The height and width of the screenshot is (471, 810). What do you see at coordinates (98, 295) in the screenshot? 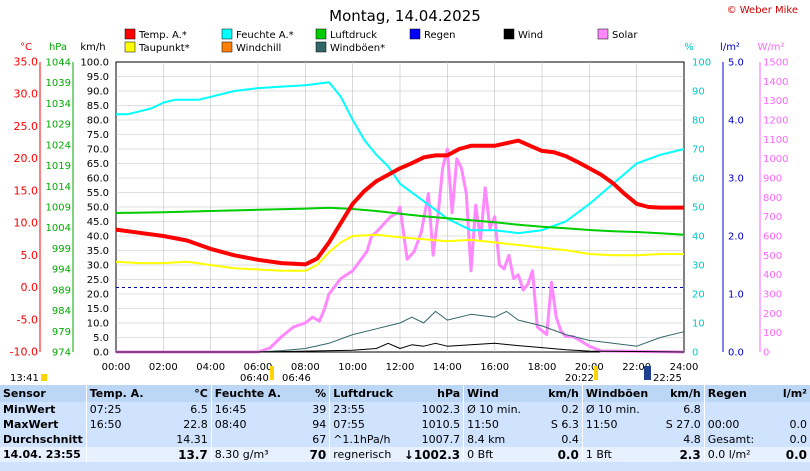
I see `wind-tick-16: 20.0` at bounding box center [98, 295].